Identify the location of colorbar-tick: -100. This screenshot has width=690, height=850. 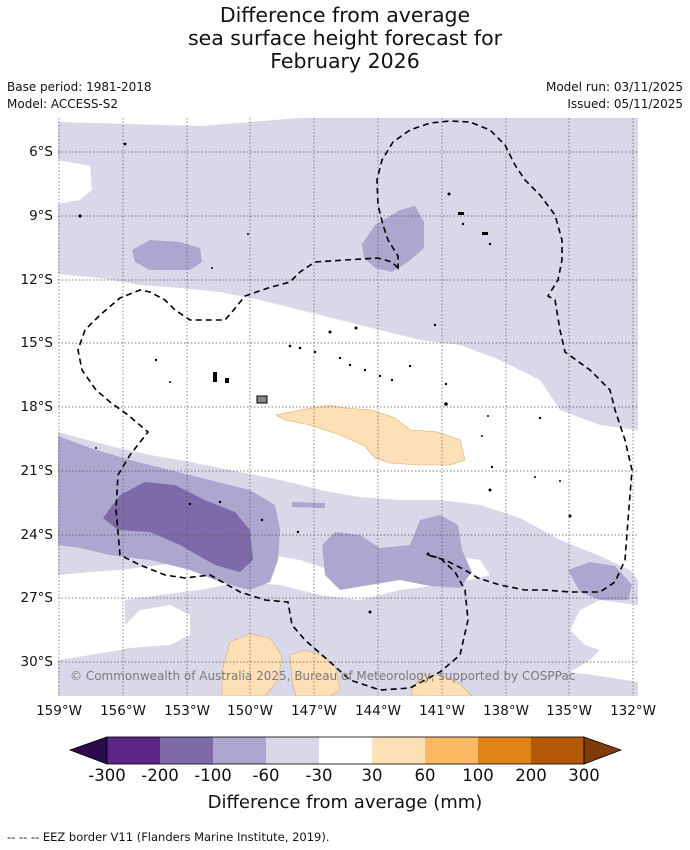
(213, 775).